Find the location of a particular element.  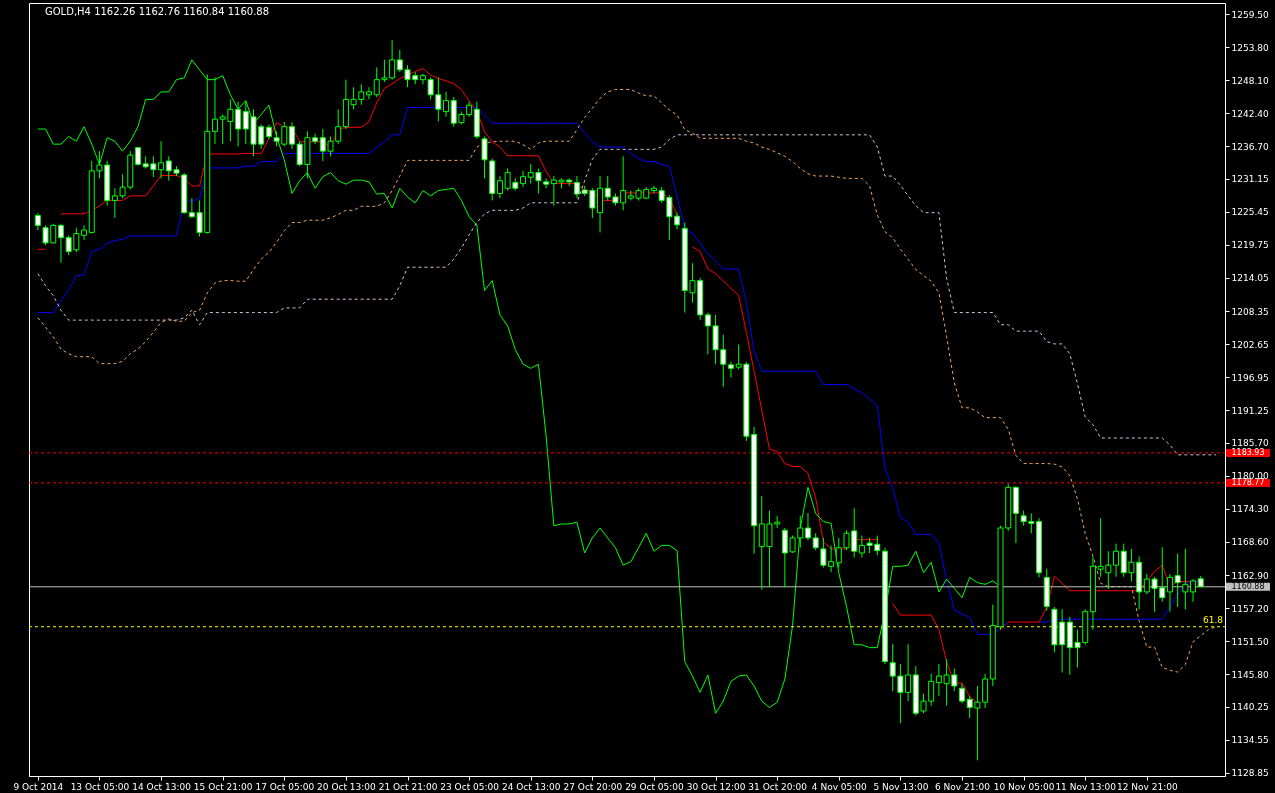

y-tick-label: 1259.50 is located at coordinates (1250, 14).